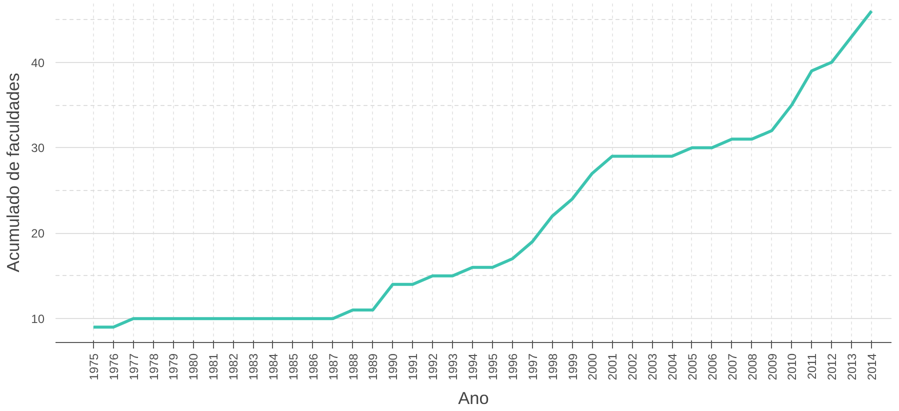 This screenshot has width=899, height=411. Describe the element at coordinates (253, 366) in the screenshot. I see `x-tick-label: 1983` at that location.